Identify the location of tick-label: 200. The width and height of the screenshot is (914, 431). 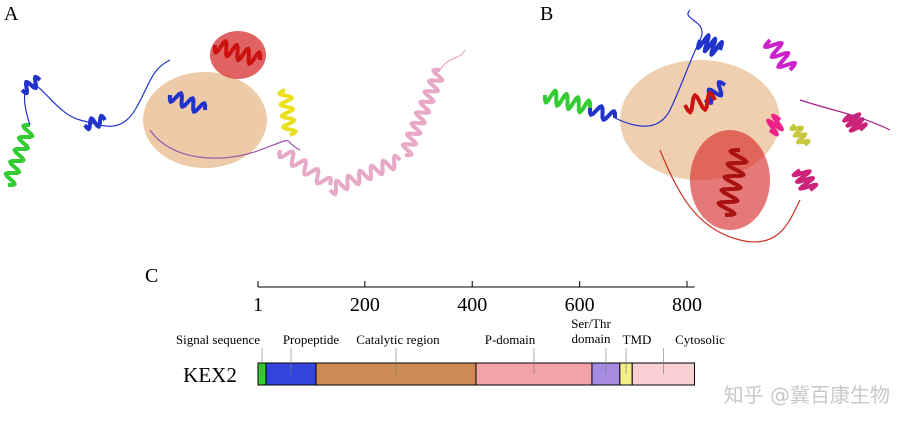
(365, 305).